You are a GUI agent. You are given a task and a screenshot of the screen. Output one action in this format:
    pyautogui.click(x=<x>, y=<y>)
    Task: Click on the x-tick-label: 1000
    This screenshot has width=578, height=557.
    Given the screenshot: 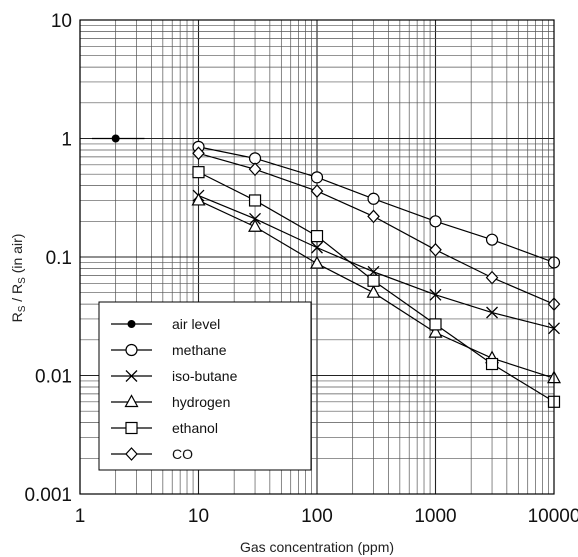 What is the action you would take?
    pyautogui.click(x=435, y=516)
    